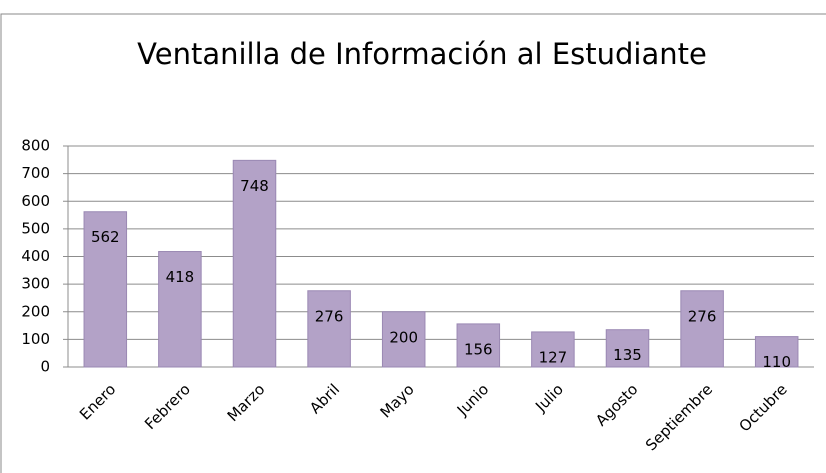 This screenshot has width=826, height=473. What do you see at coordinates (627, 355) in the screenshot?
I see `data-label: 135` at bounding box center [627, 355].